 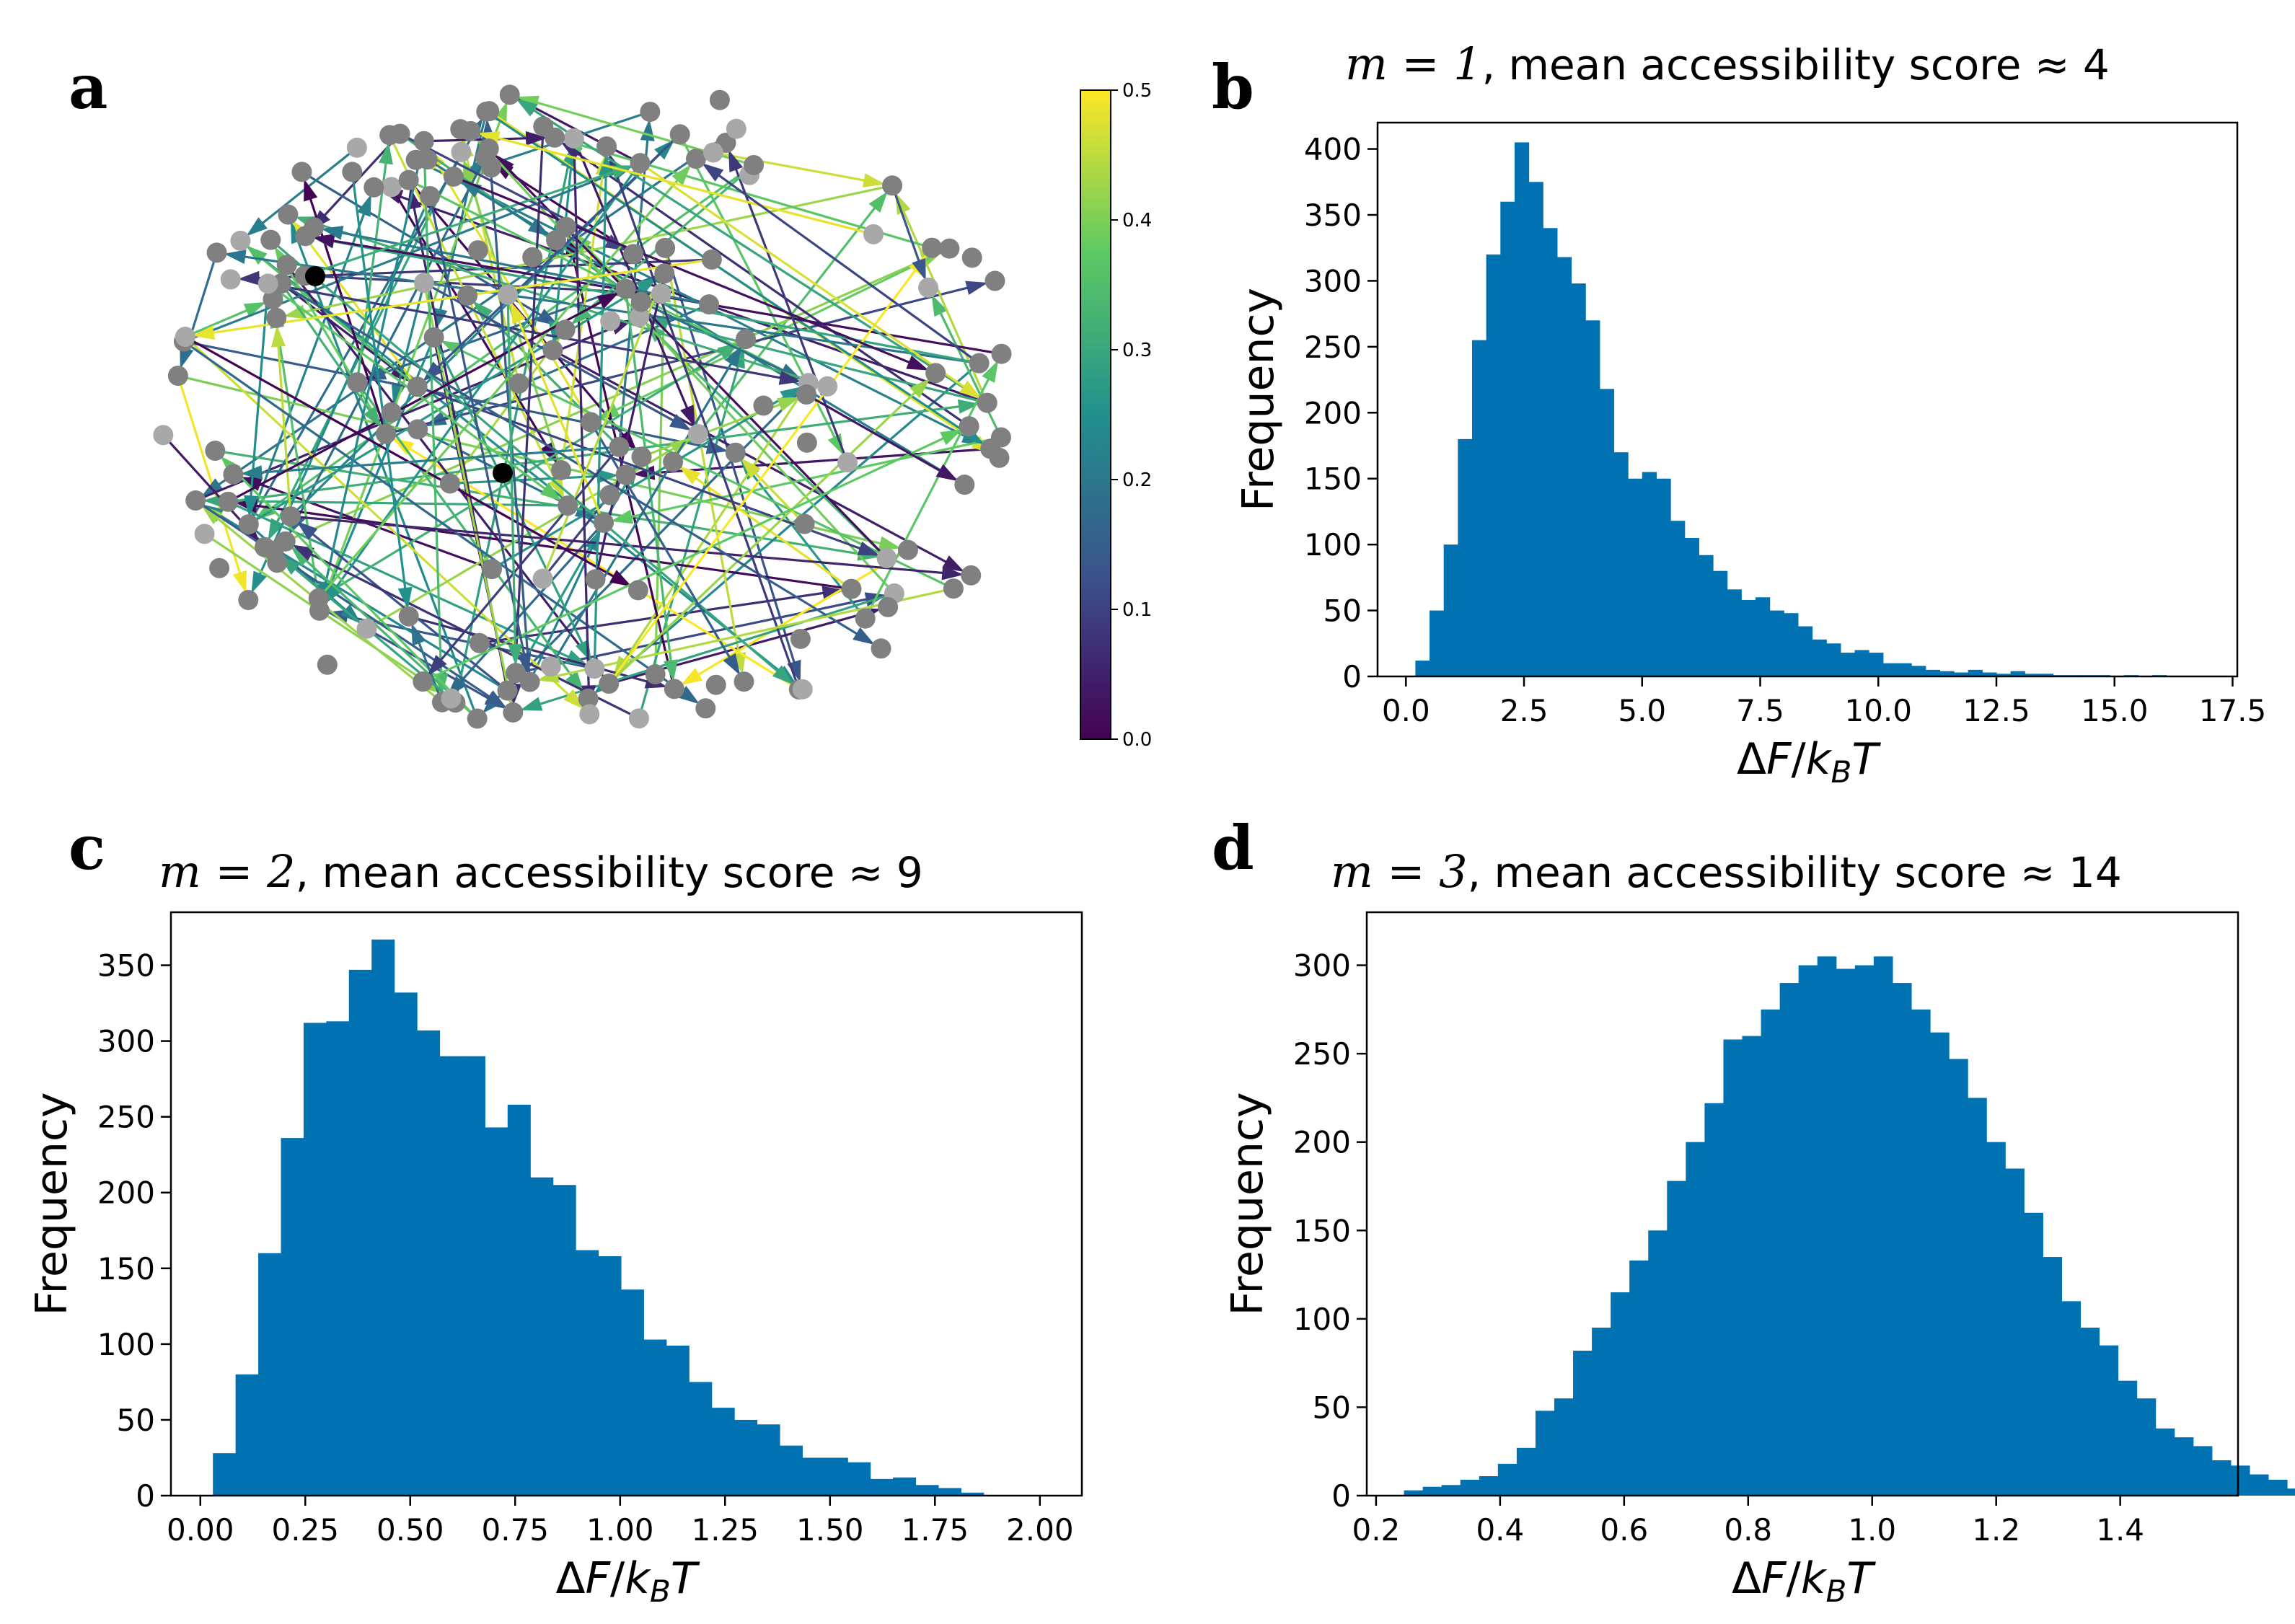 I want to click on y-axis-label: Frequency, so click(x=52, y=1204).